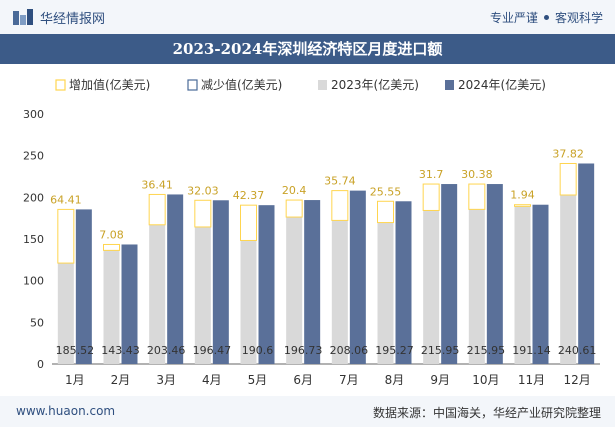 The image size is (615, 427). I want to click on tagline: 专业严谨 客观科学, so click(546, 17).